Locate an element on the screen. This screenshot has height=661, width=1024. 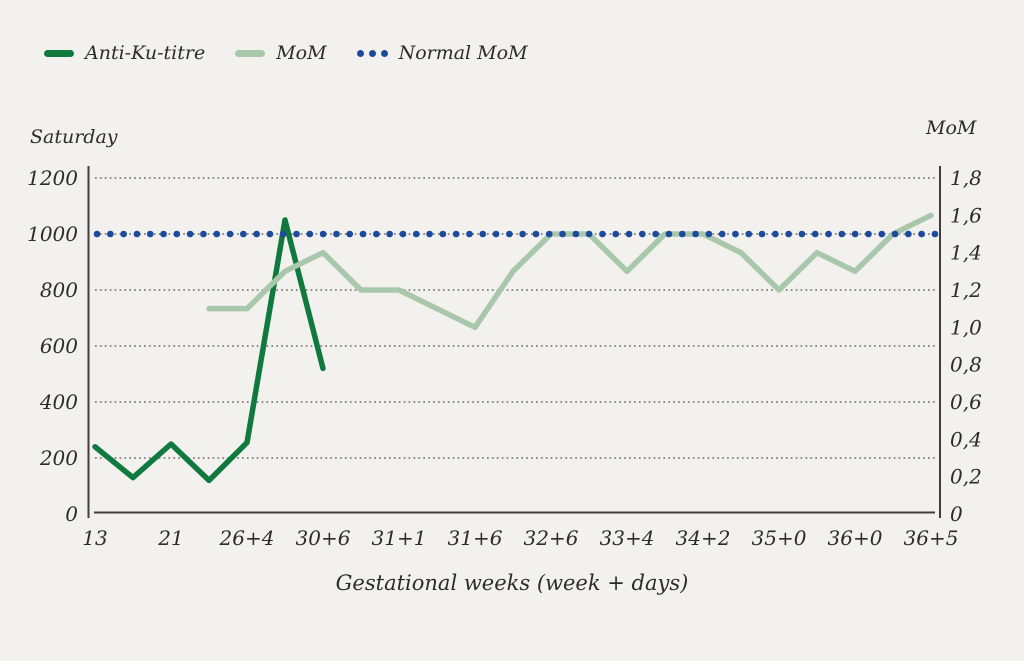
x-axis-tick-label: 36+5 is located at coordinates (931, 538).